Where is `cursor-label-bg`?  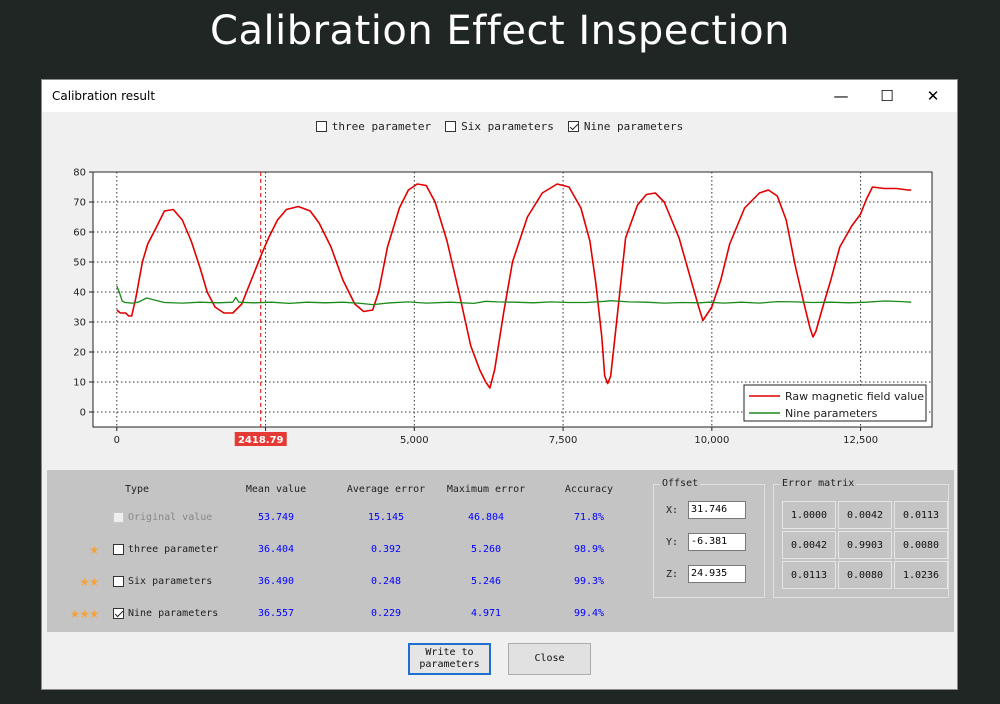 cursor-label-bg is located at coordinates (260, 439).